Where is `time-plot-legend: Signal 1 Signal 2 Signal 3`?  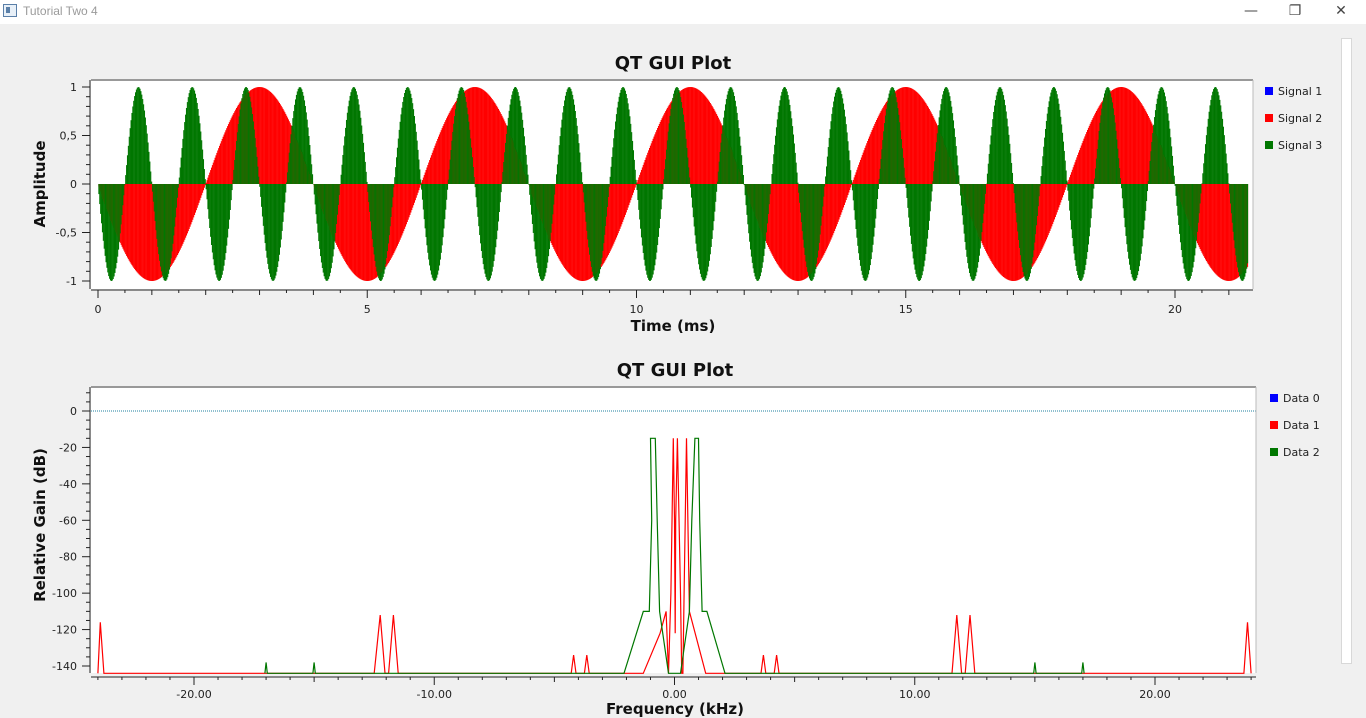
time-plot-legend: Signal 1 Signal 2 Signal 3 is located at coordinates (1293, 118).